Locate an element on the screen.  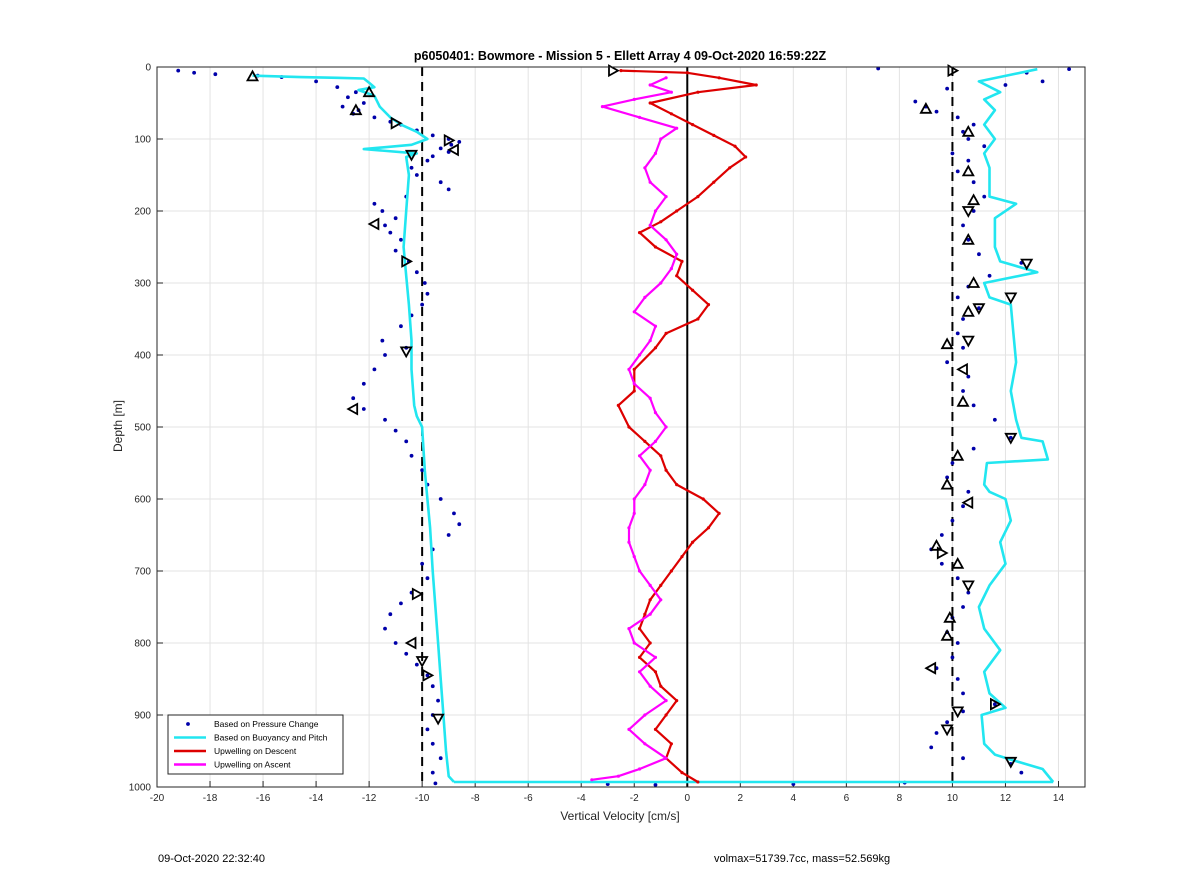
footer-vehicle-info: volmax=51739.7cc, mass=52.569kg is located at coordinates (802, 859).